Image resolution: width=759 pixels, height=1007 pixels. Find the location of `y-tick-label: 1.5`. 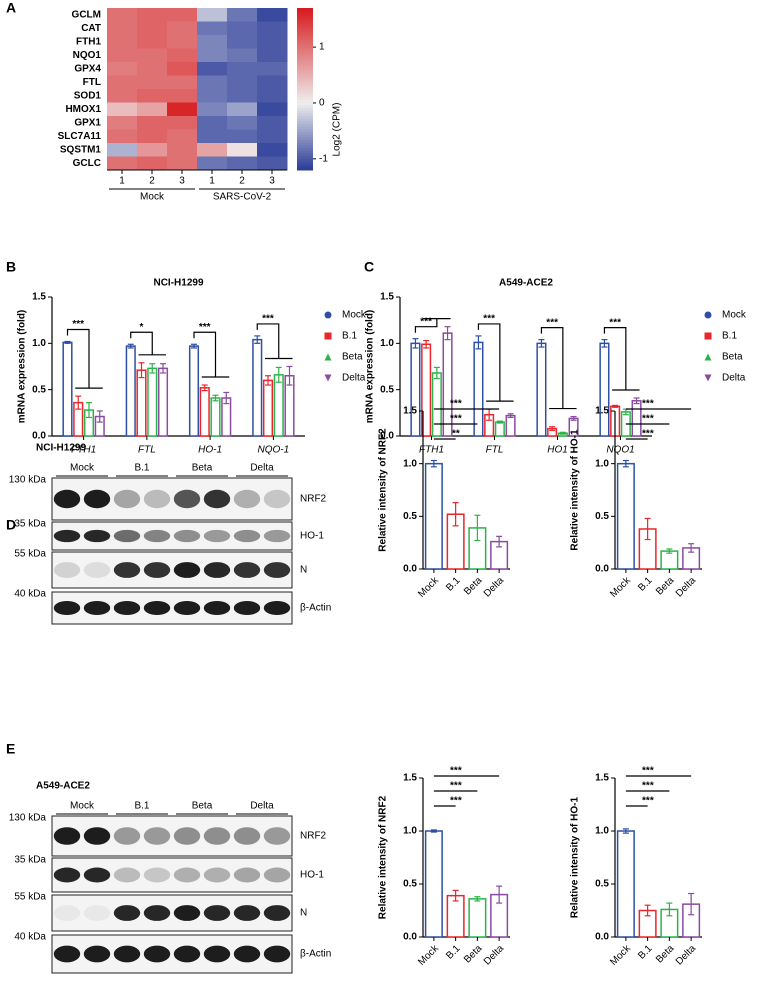

y-tick-label: 1.5 is located at coordinates (387, 297).